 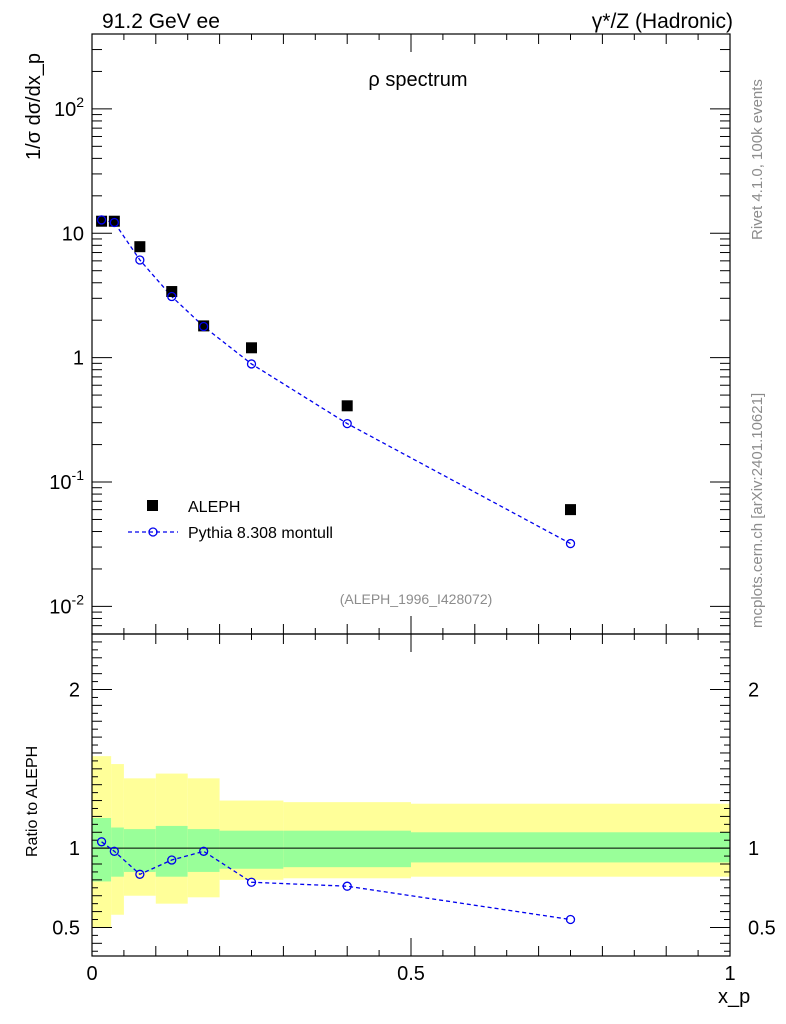 What do you see at coordinates (757, 159) in the screenshot?
I see `side-label-rivet: Rivet 4.1.0, 100k events` at bounding box center [757, 159].